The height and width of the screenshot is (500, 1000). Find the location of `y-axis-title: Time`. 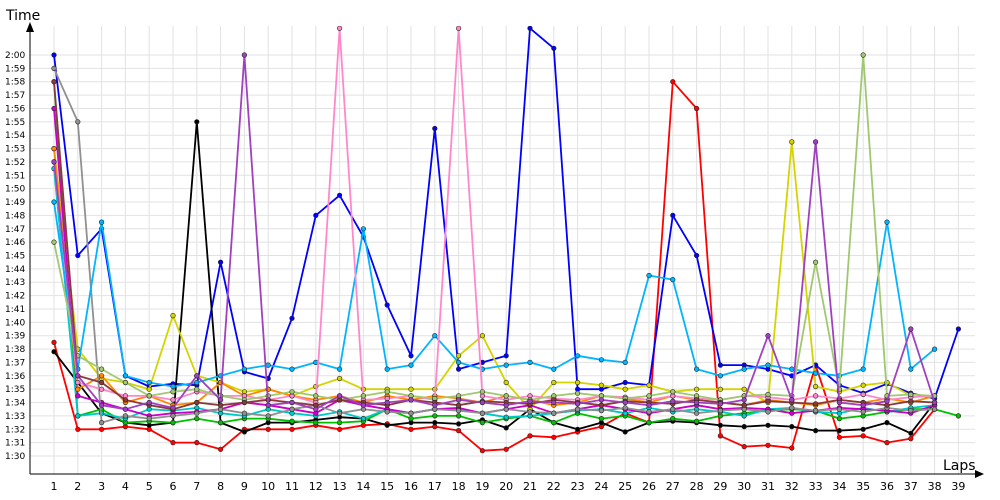

y-axis-title: Time is located at coordinates (22, 16).